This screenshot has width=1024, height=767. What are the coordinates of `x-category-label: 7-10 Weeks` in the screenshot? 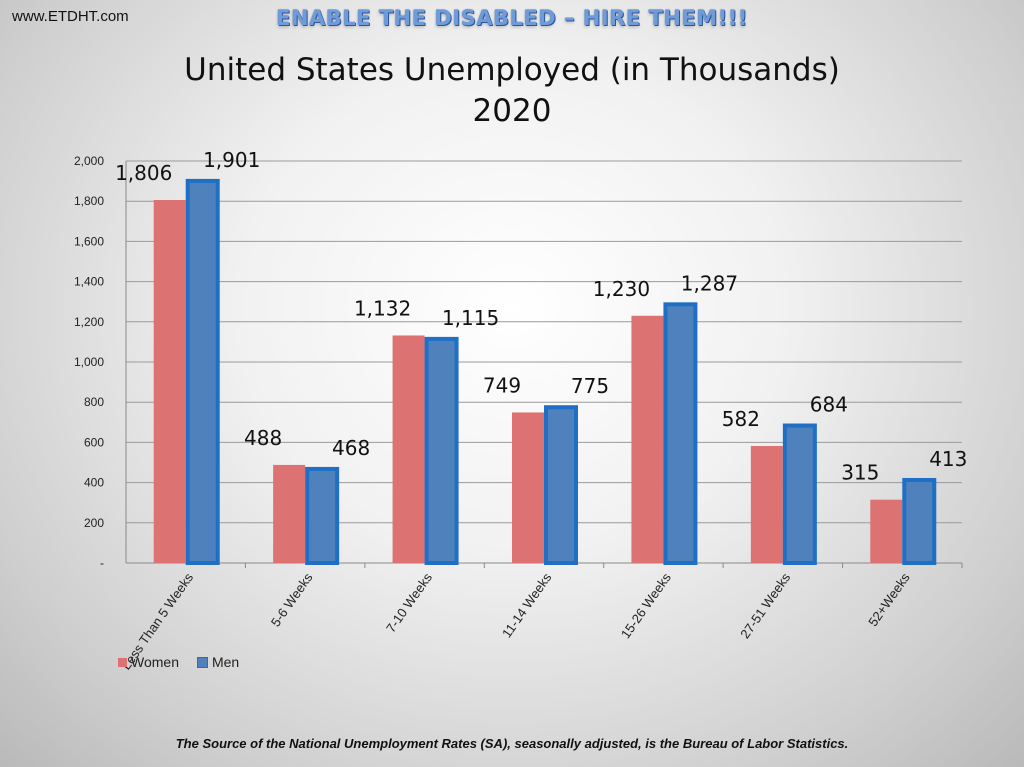 It's located at (409, 603).